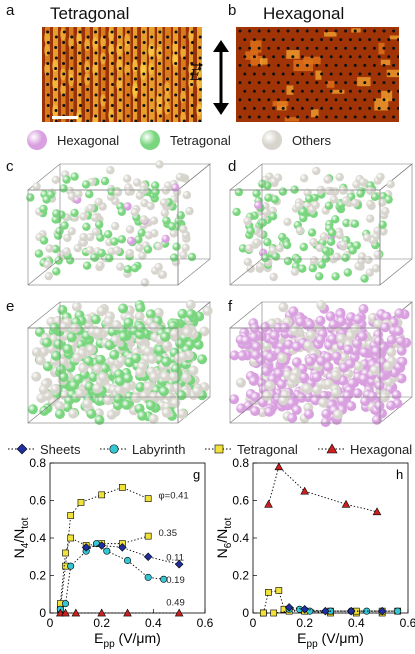 The height and width of the screenshot is (654, 415). Describe the element at coordinates (221, 77) in the screenshot. I see `field-arrow-icon` at that location.